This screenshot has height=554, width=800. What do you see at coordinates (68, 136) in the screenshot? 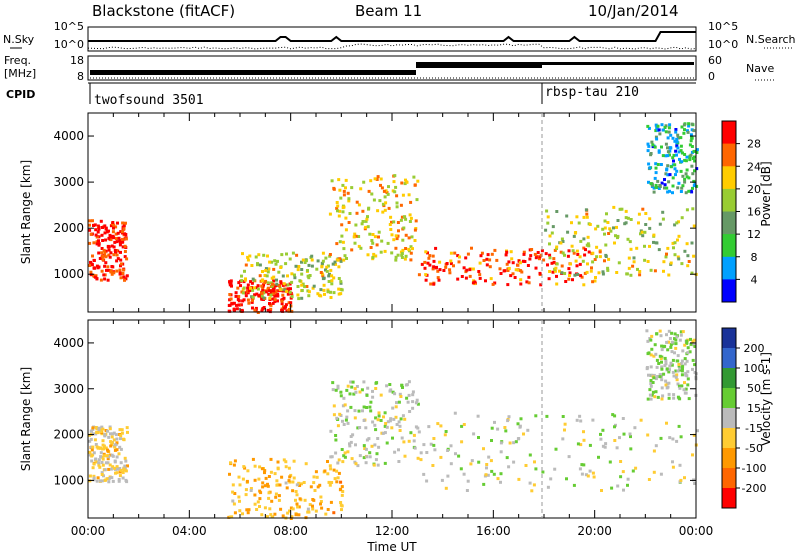
I see `ytick-label: 4000` at bounding box center [68, 136].